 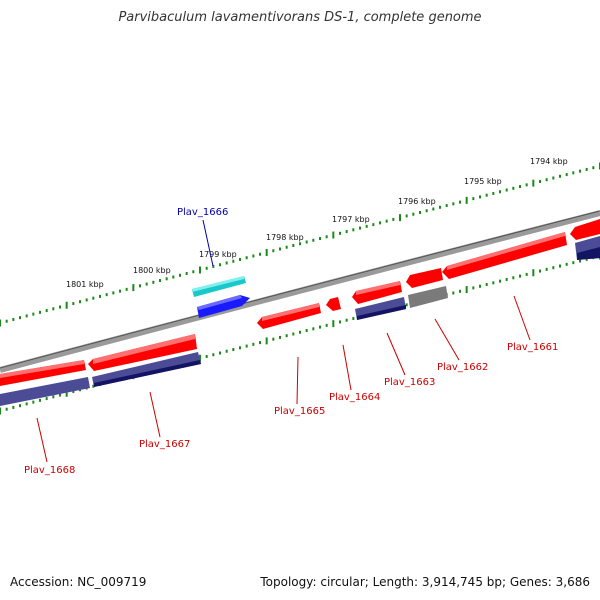 What do you see at coordinates (428, 297) in the screenshot?
I see `gene-plav-1662-shadow` at bounding box center [428, 297].